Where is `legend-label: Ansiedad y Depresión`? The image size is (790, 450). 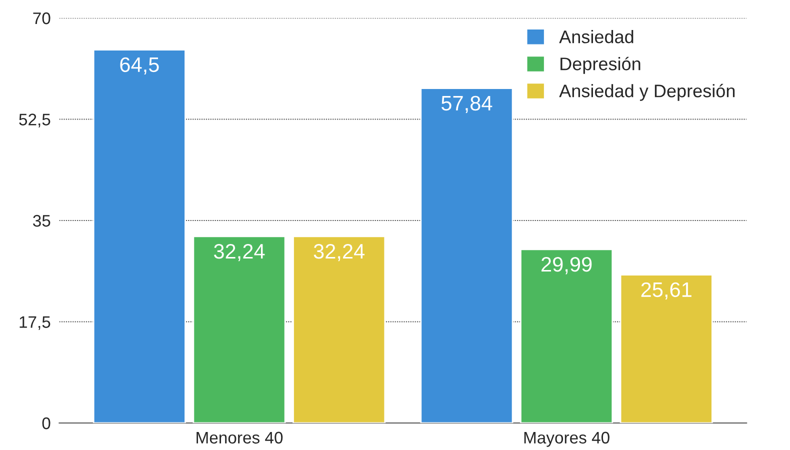
legend-label: Ansiedad y Depresión is located at coordinates (647, 92).